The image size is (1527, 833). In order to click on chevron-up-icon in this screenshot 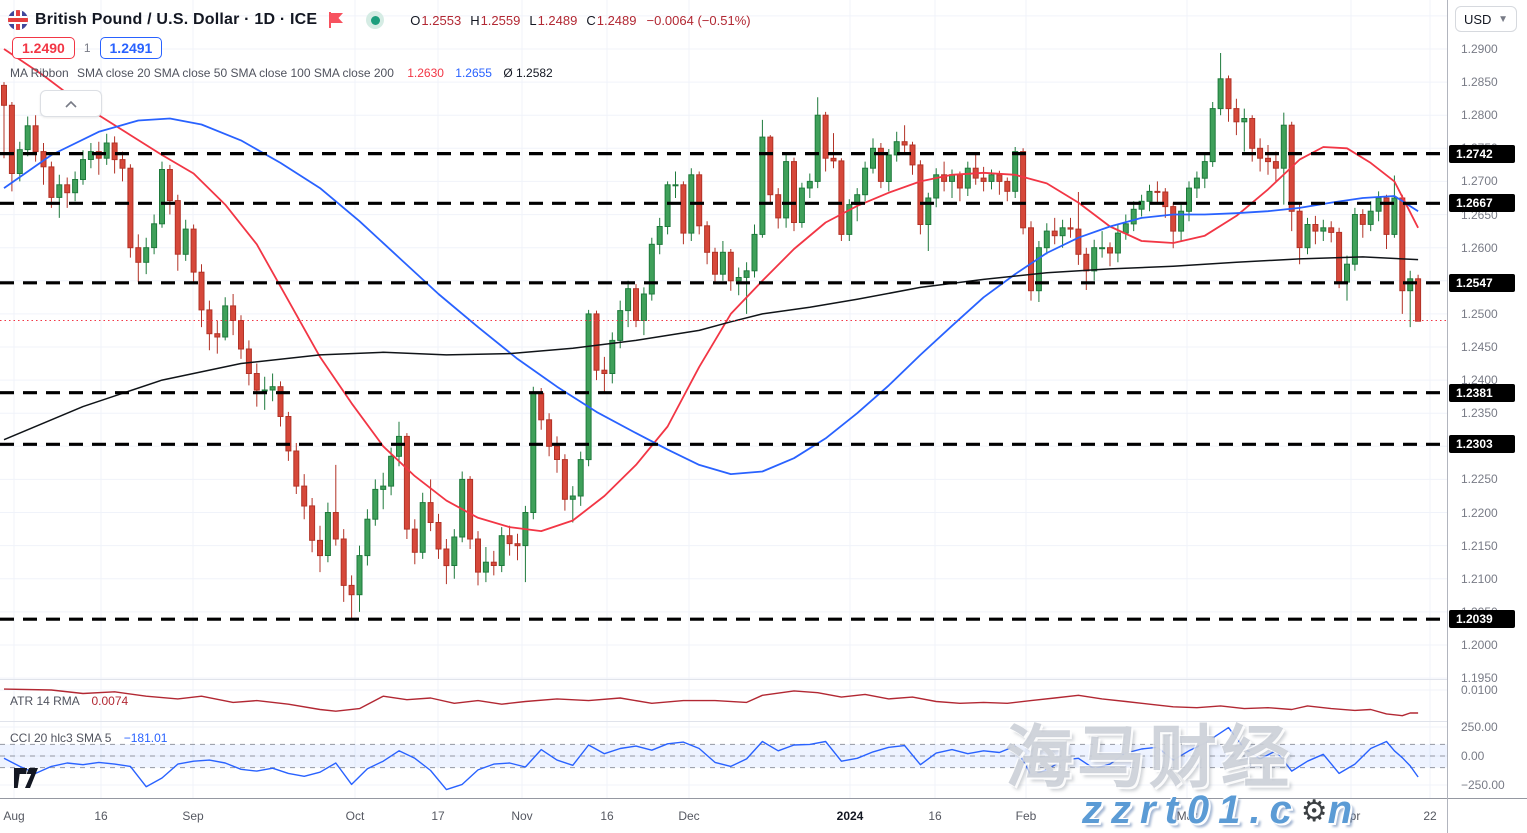, I will do `click(71, 104)`.